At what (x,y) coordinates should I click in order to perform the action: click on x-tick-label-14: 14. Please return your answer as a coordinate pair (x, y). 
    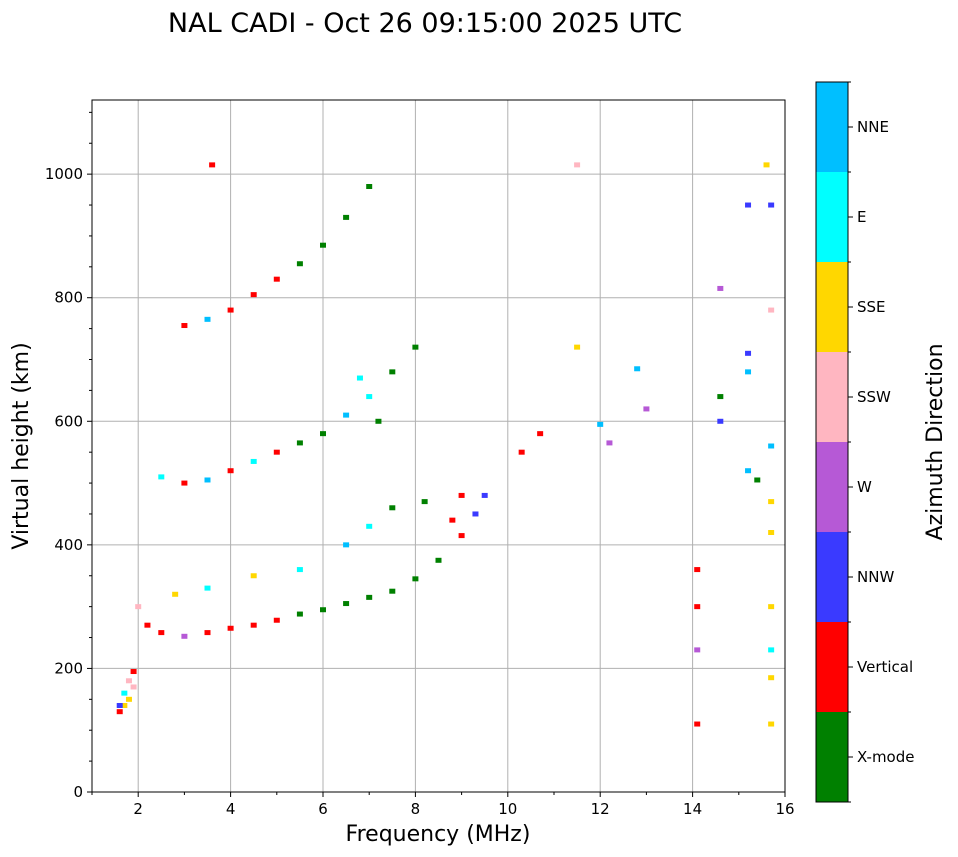
    Looking at the image, I should click on (692, 809).